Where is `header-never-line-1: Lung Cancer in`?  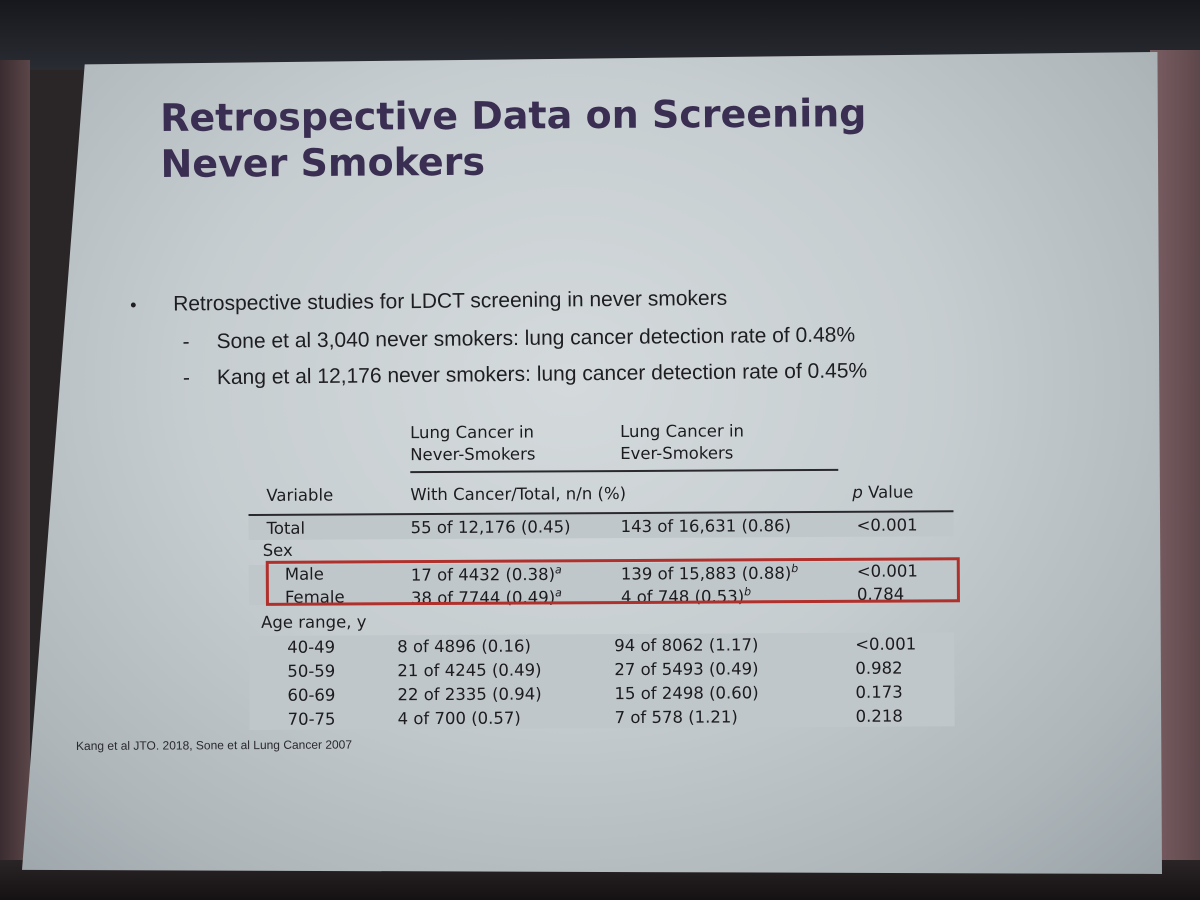
header-never-line-1: Lung Cancer in is located at coordinates (472, 432).